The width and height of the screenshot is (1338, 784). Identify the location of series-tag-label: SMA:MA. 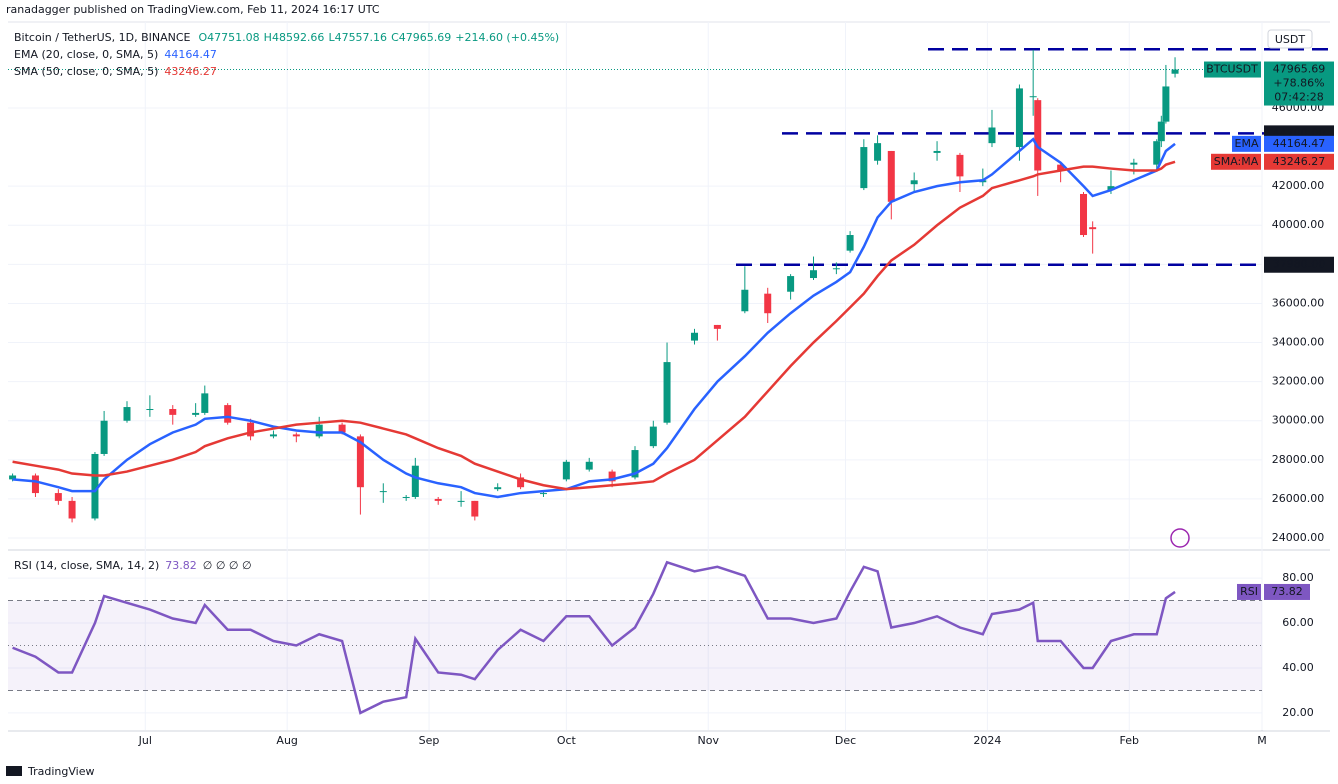
(1236, 161).